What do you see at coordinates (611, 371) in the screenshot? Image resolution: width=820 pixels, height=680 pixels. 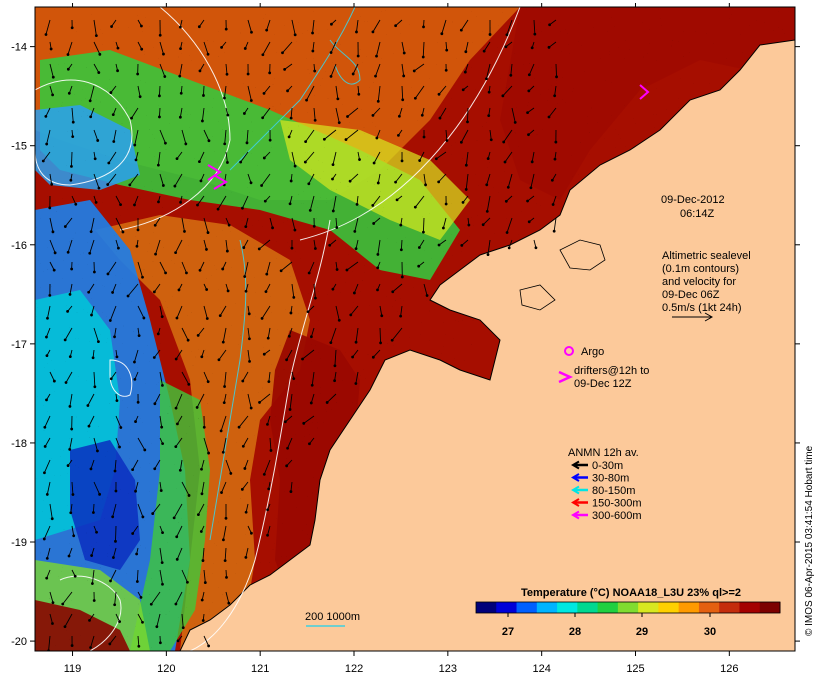 I see `drifters-label-1: drifters@12h to` at bounding box center [611, 371].